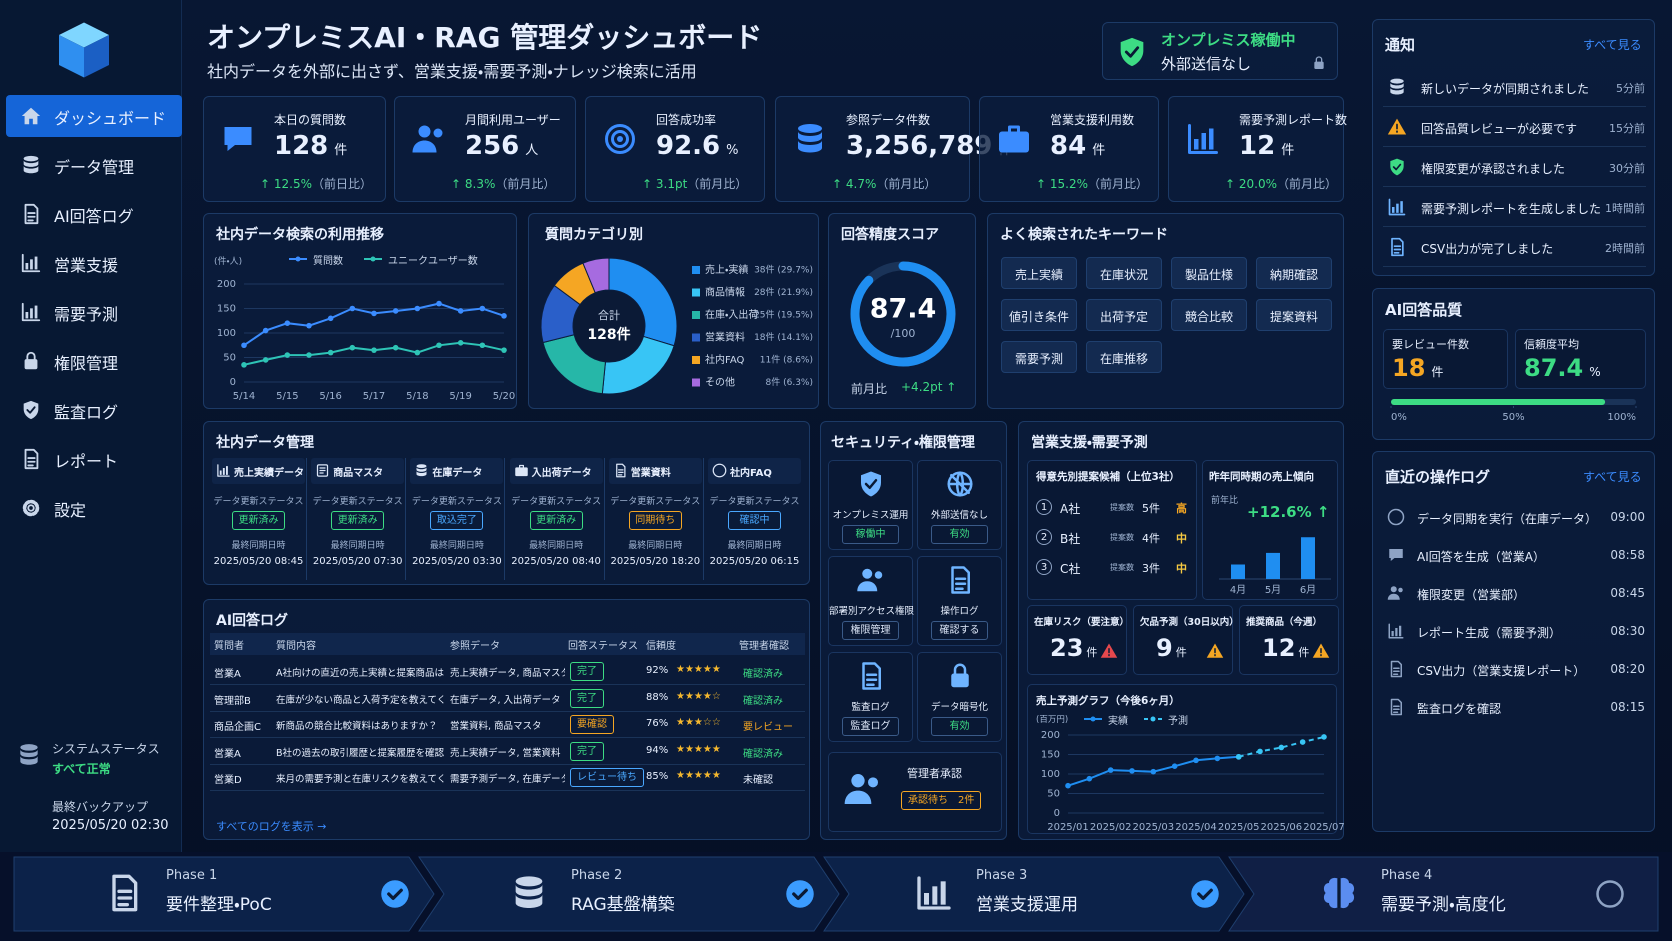  I want to click on keyword-label: 在庫推移, so click(1123, 359).